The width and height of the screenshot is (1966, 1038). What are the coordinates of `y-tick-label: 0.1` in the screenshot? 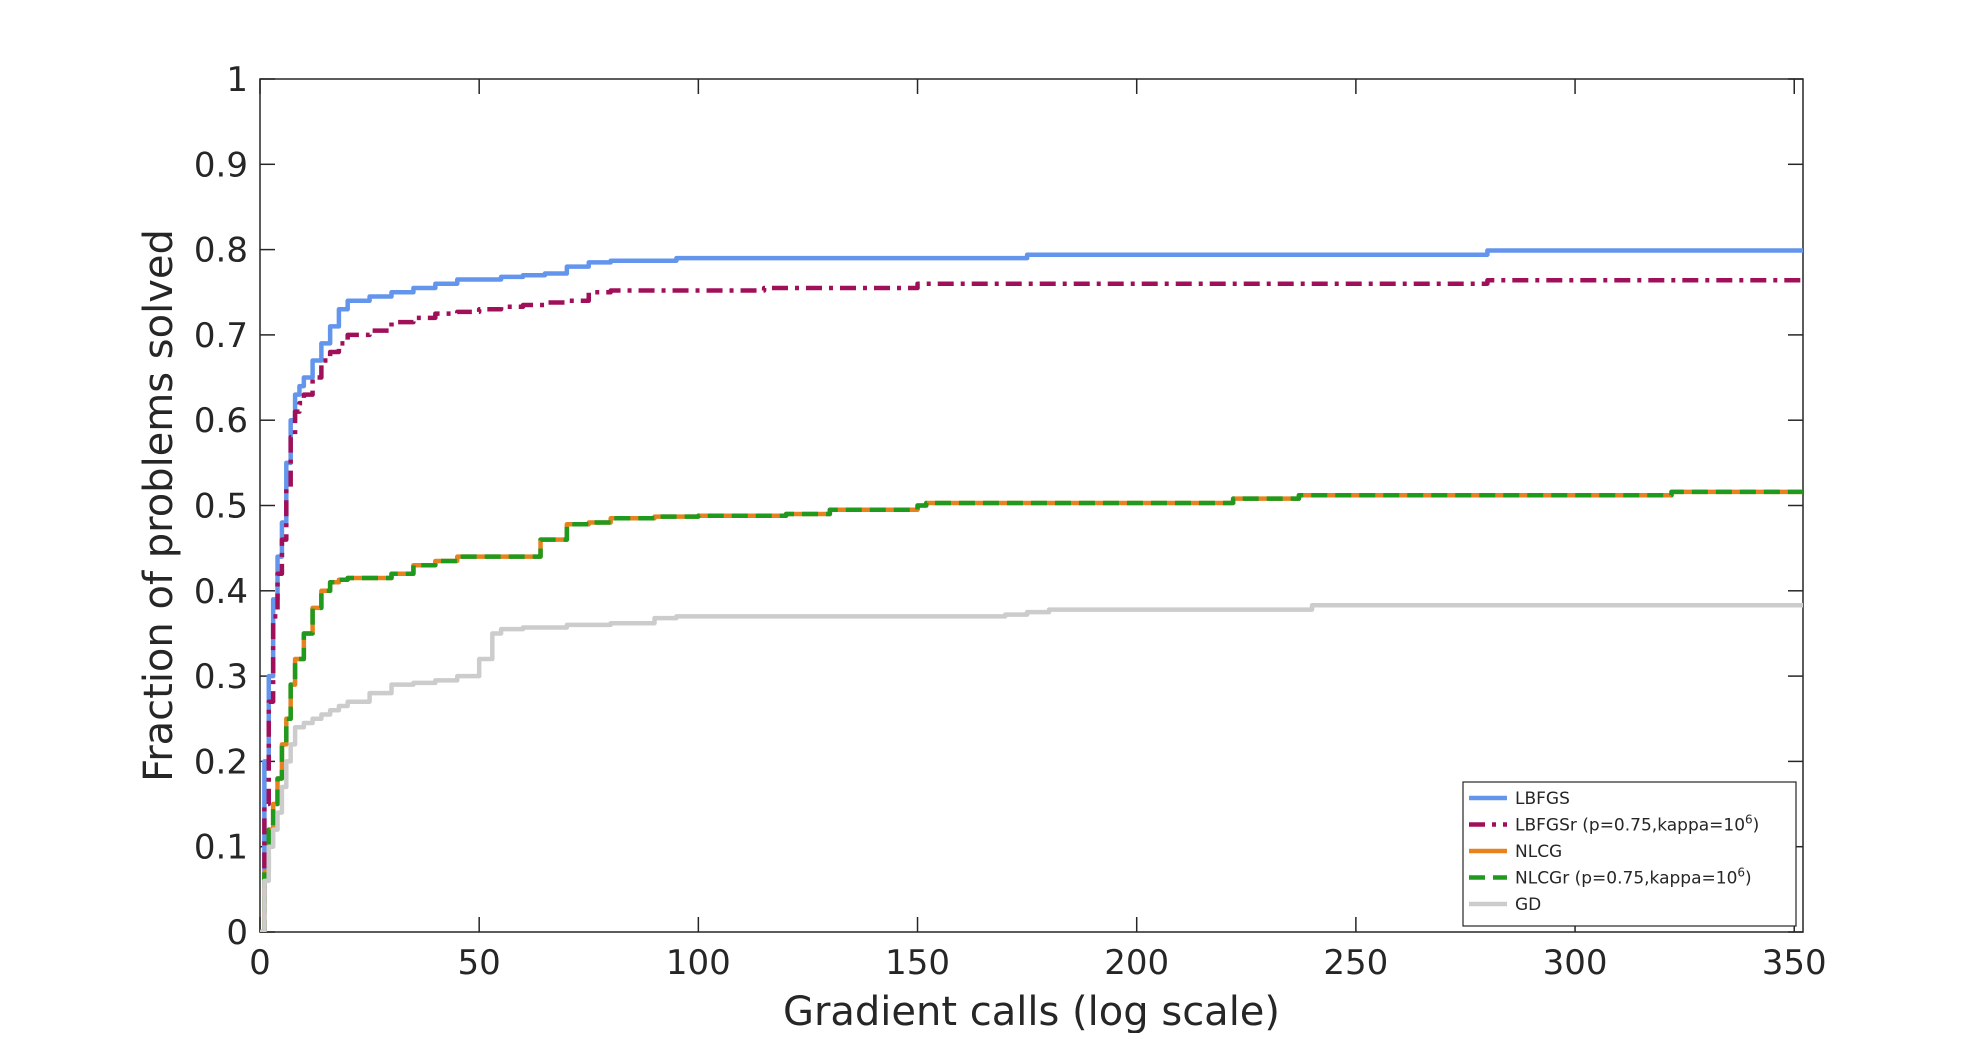 It's located at (221, 848).